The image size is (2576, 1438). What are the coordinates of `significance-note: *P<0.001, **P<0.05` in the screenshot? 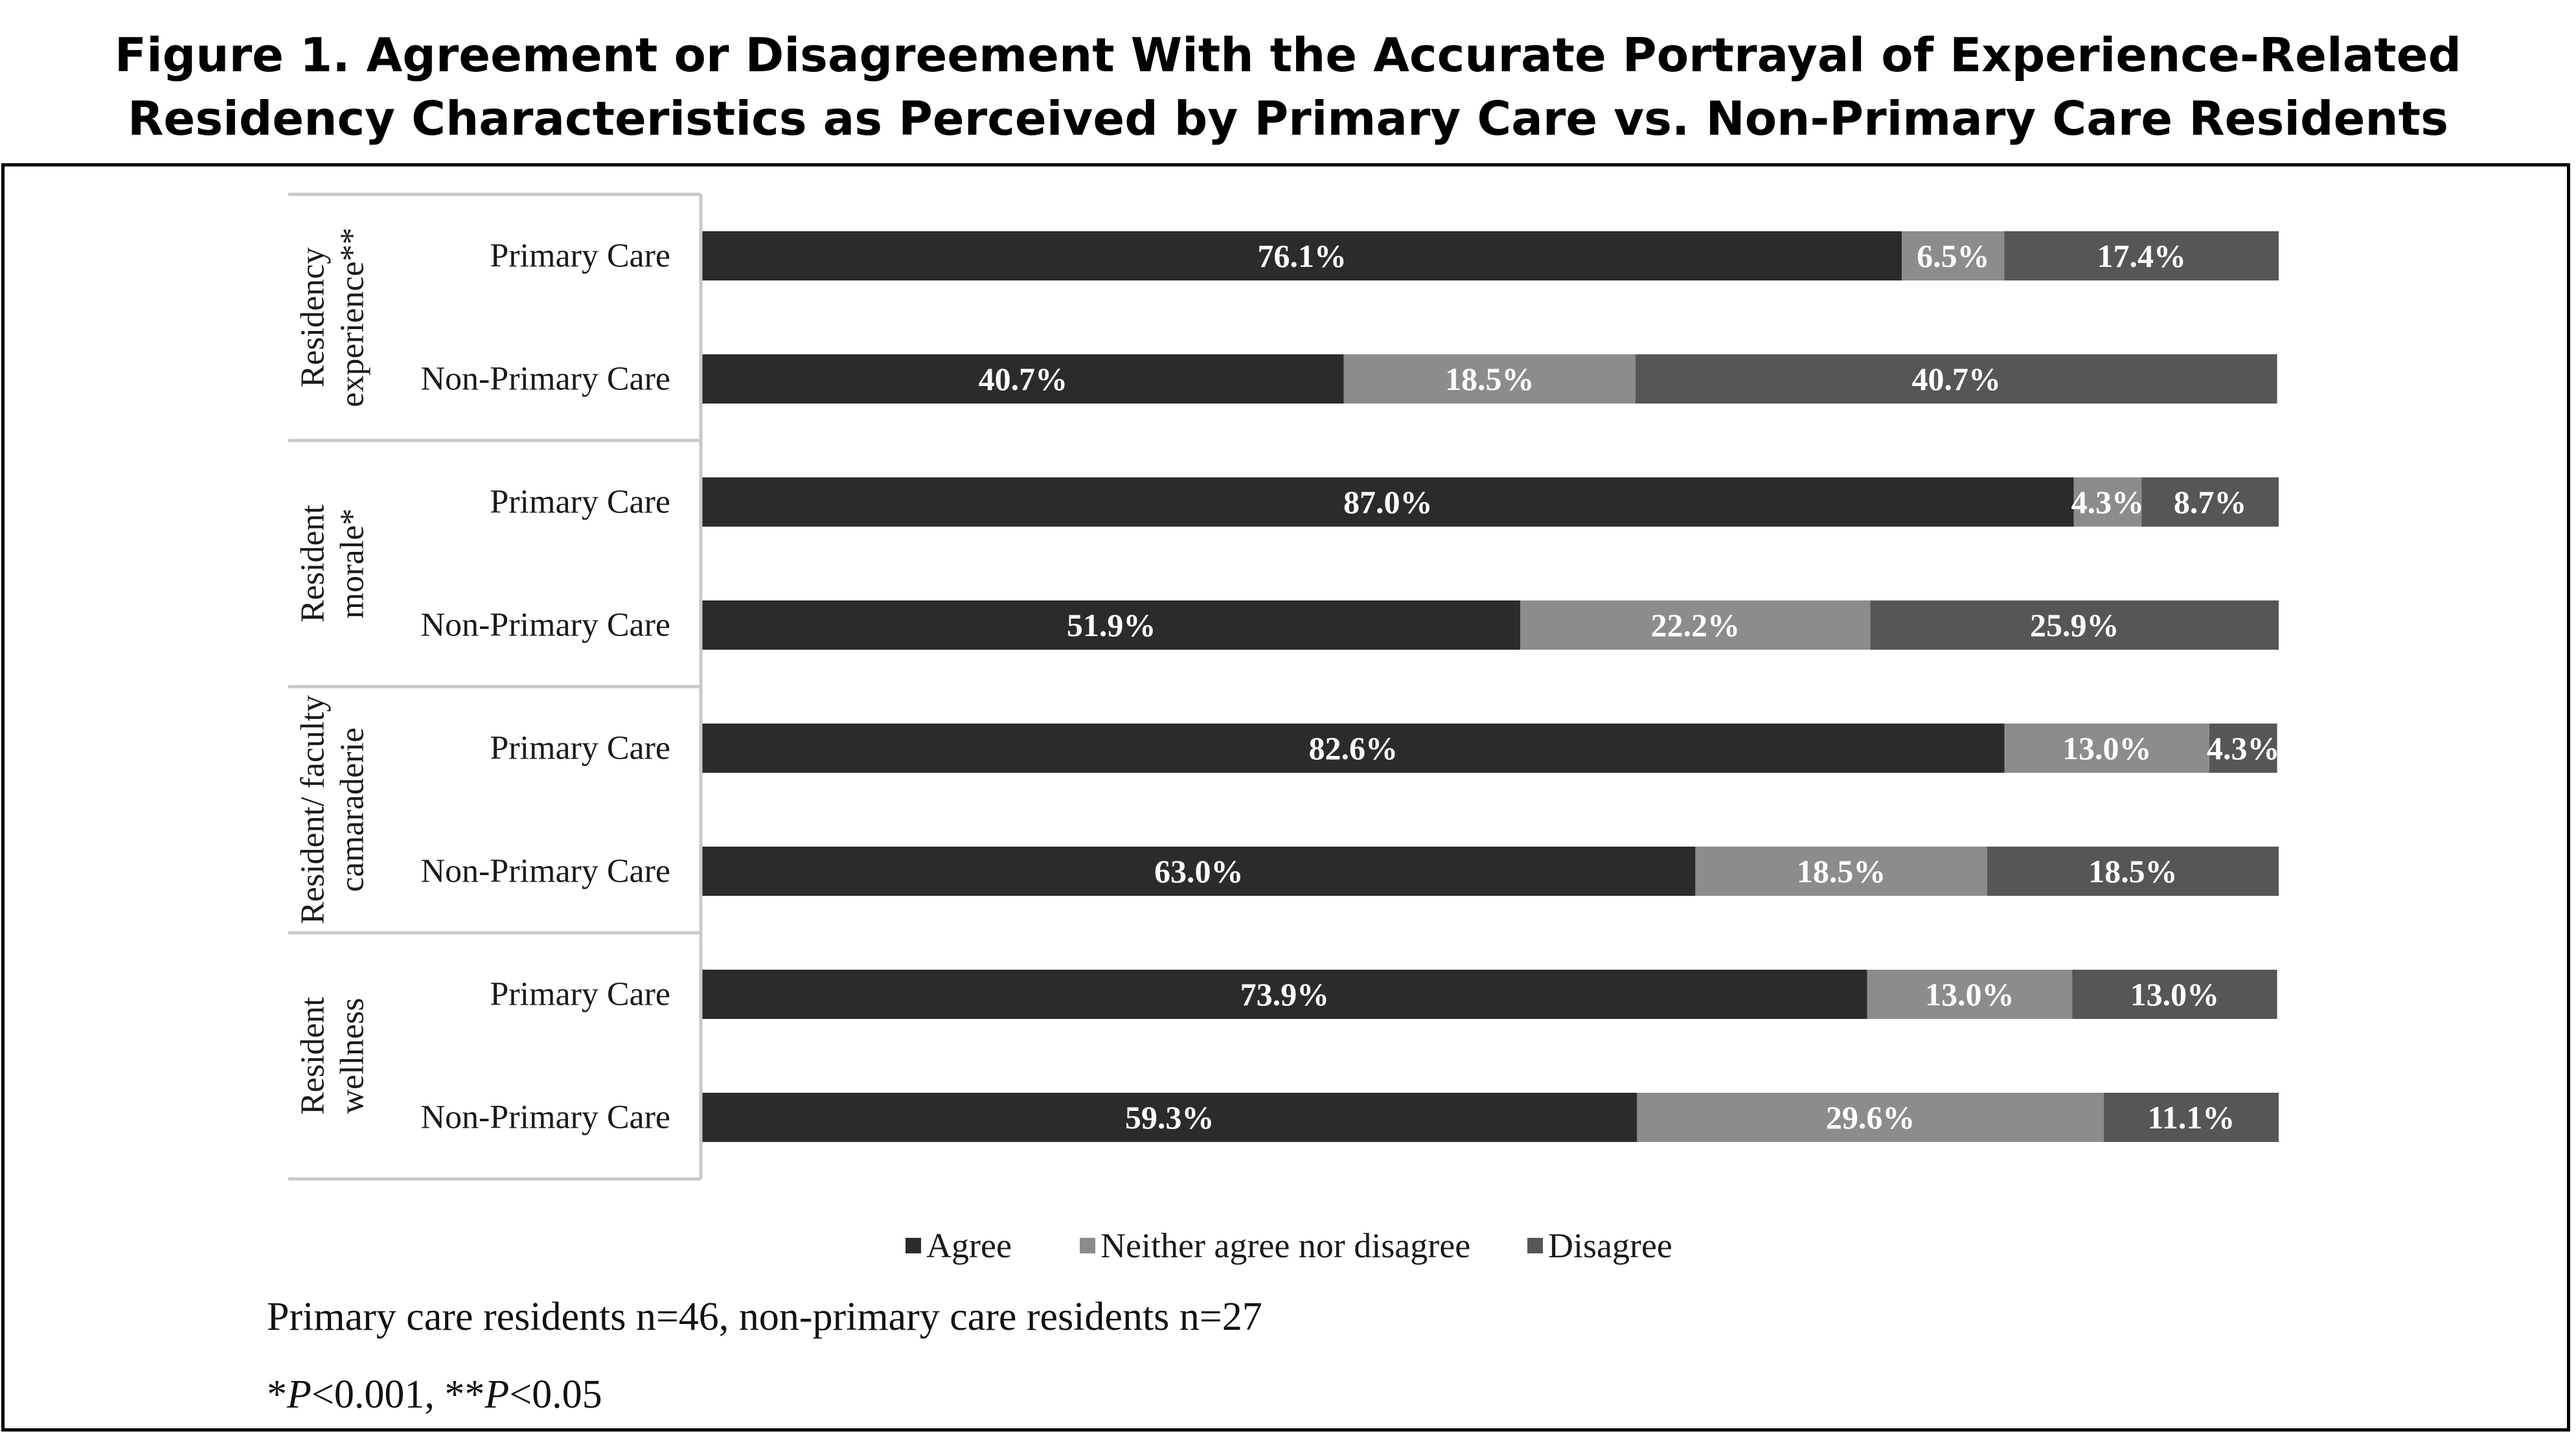 It's located at (435, 1395).